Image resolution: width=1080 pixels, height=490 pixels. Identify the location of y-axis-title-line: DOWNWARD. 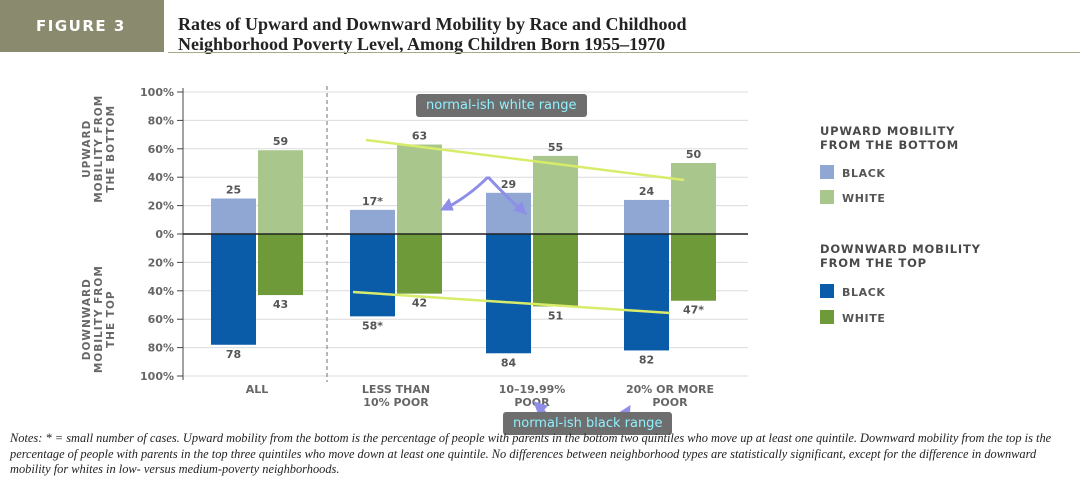
(87, 319).